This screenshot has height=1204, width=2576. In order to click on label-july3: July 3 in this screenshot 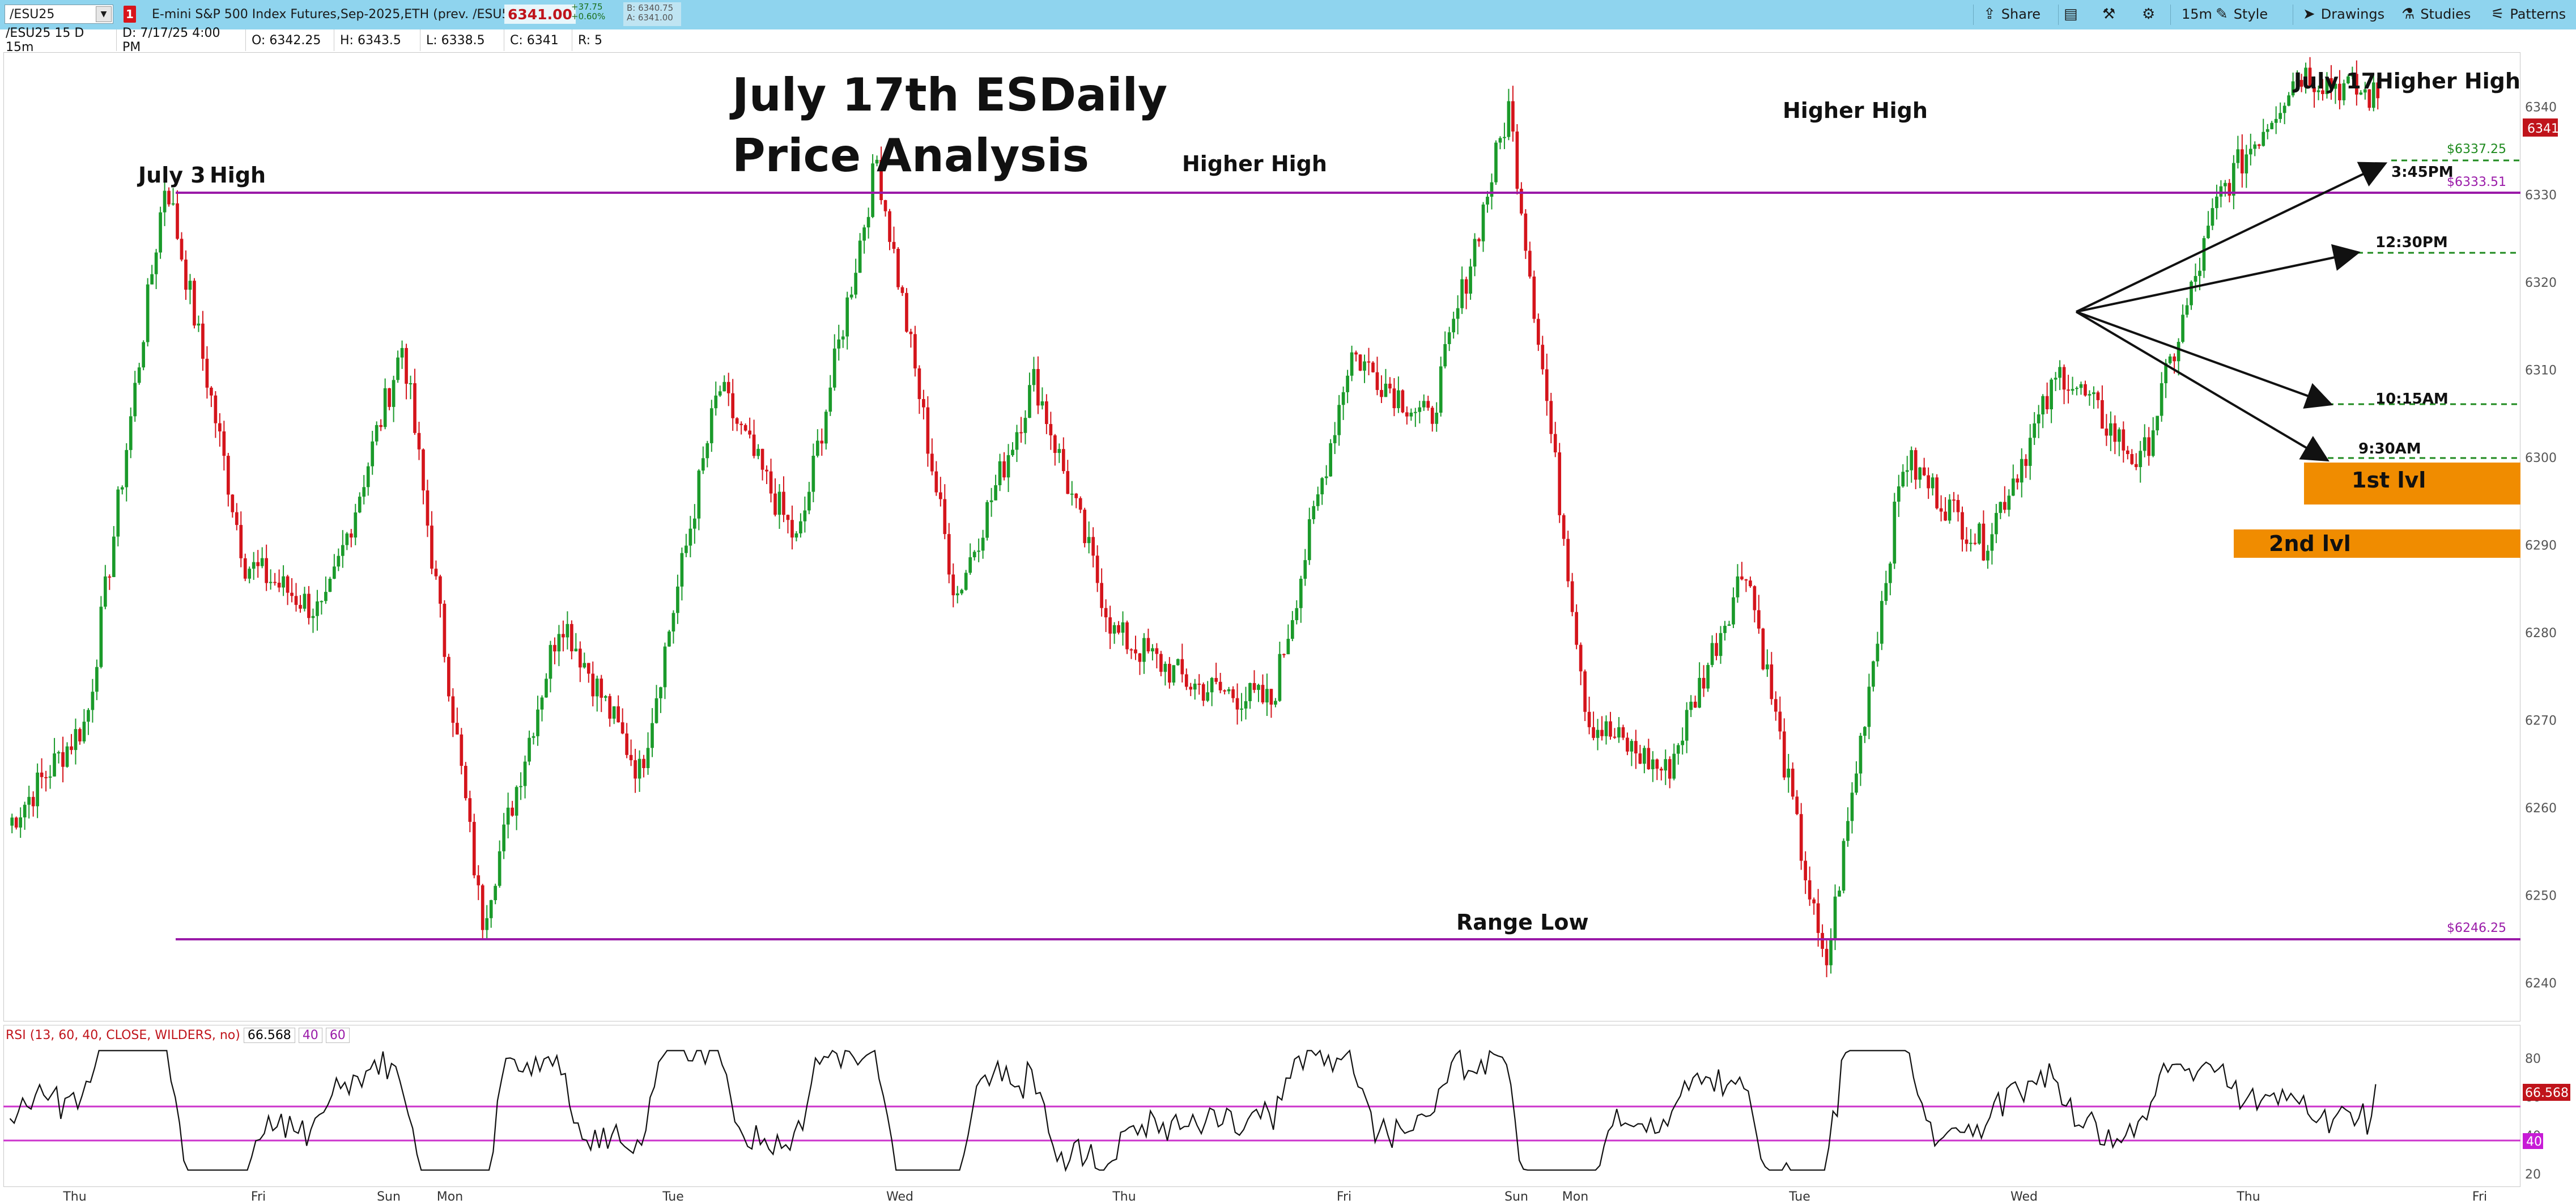, I will do `click(171, 175)`.